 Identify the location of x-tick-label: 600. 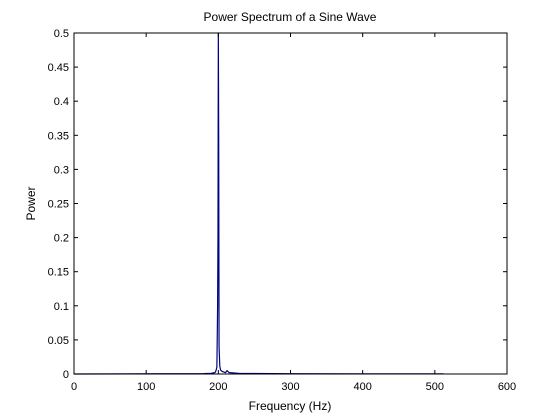
(507, 387).